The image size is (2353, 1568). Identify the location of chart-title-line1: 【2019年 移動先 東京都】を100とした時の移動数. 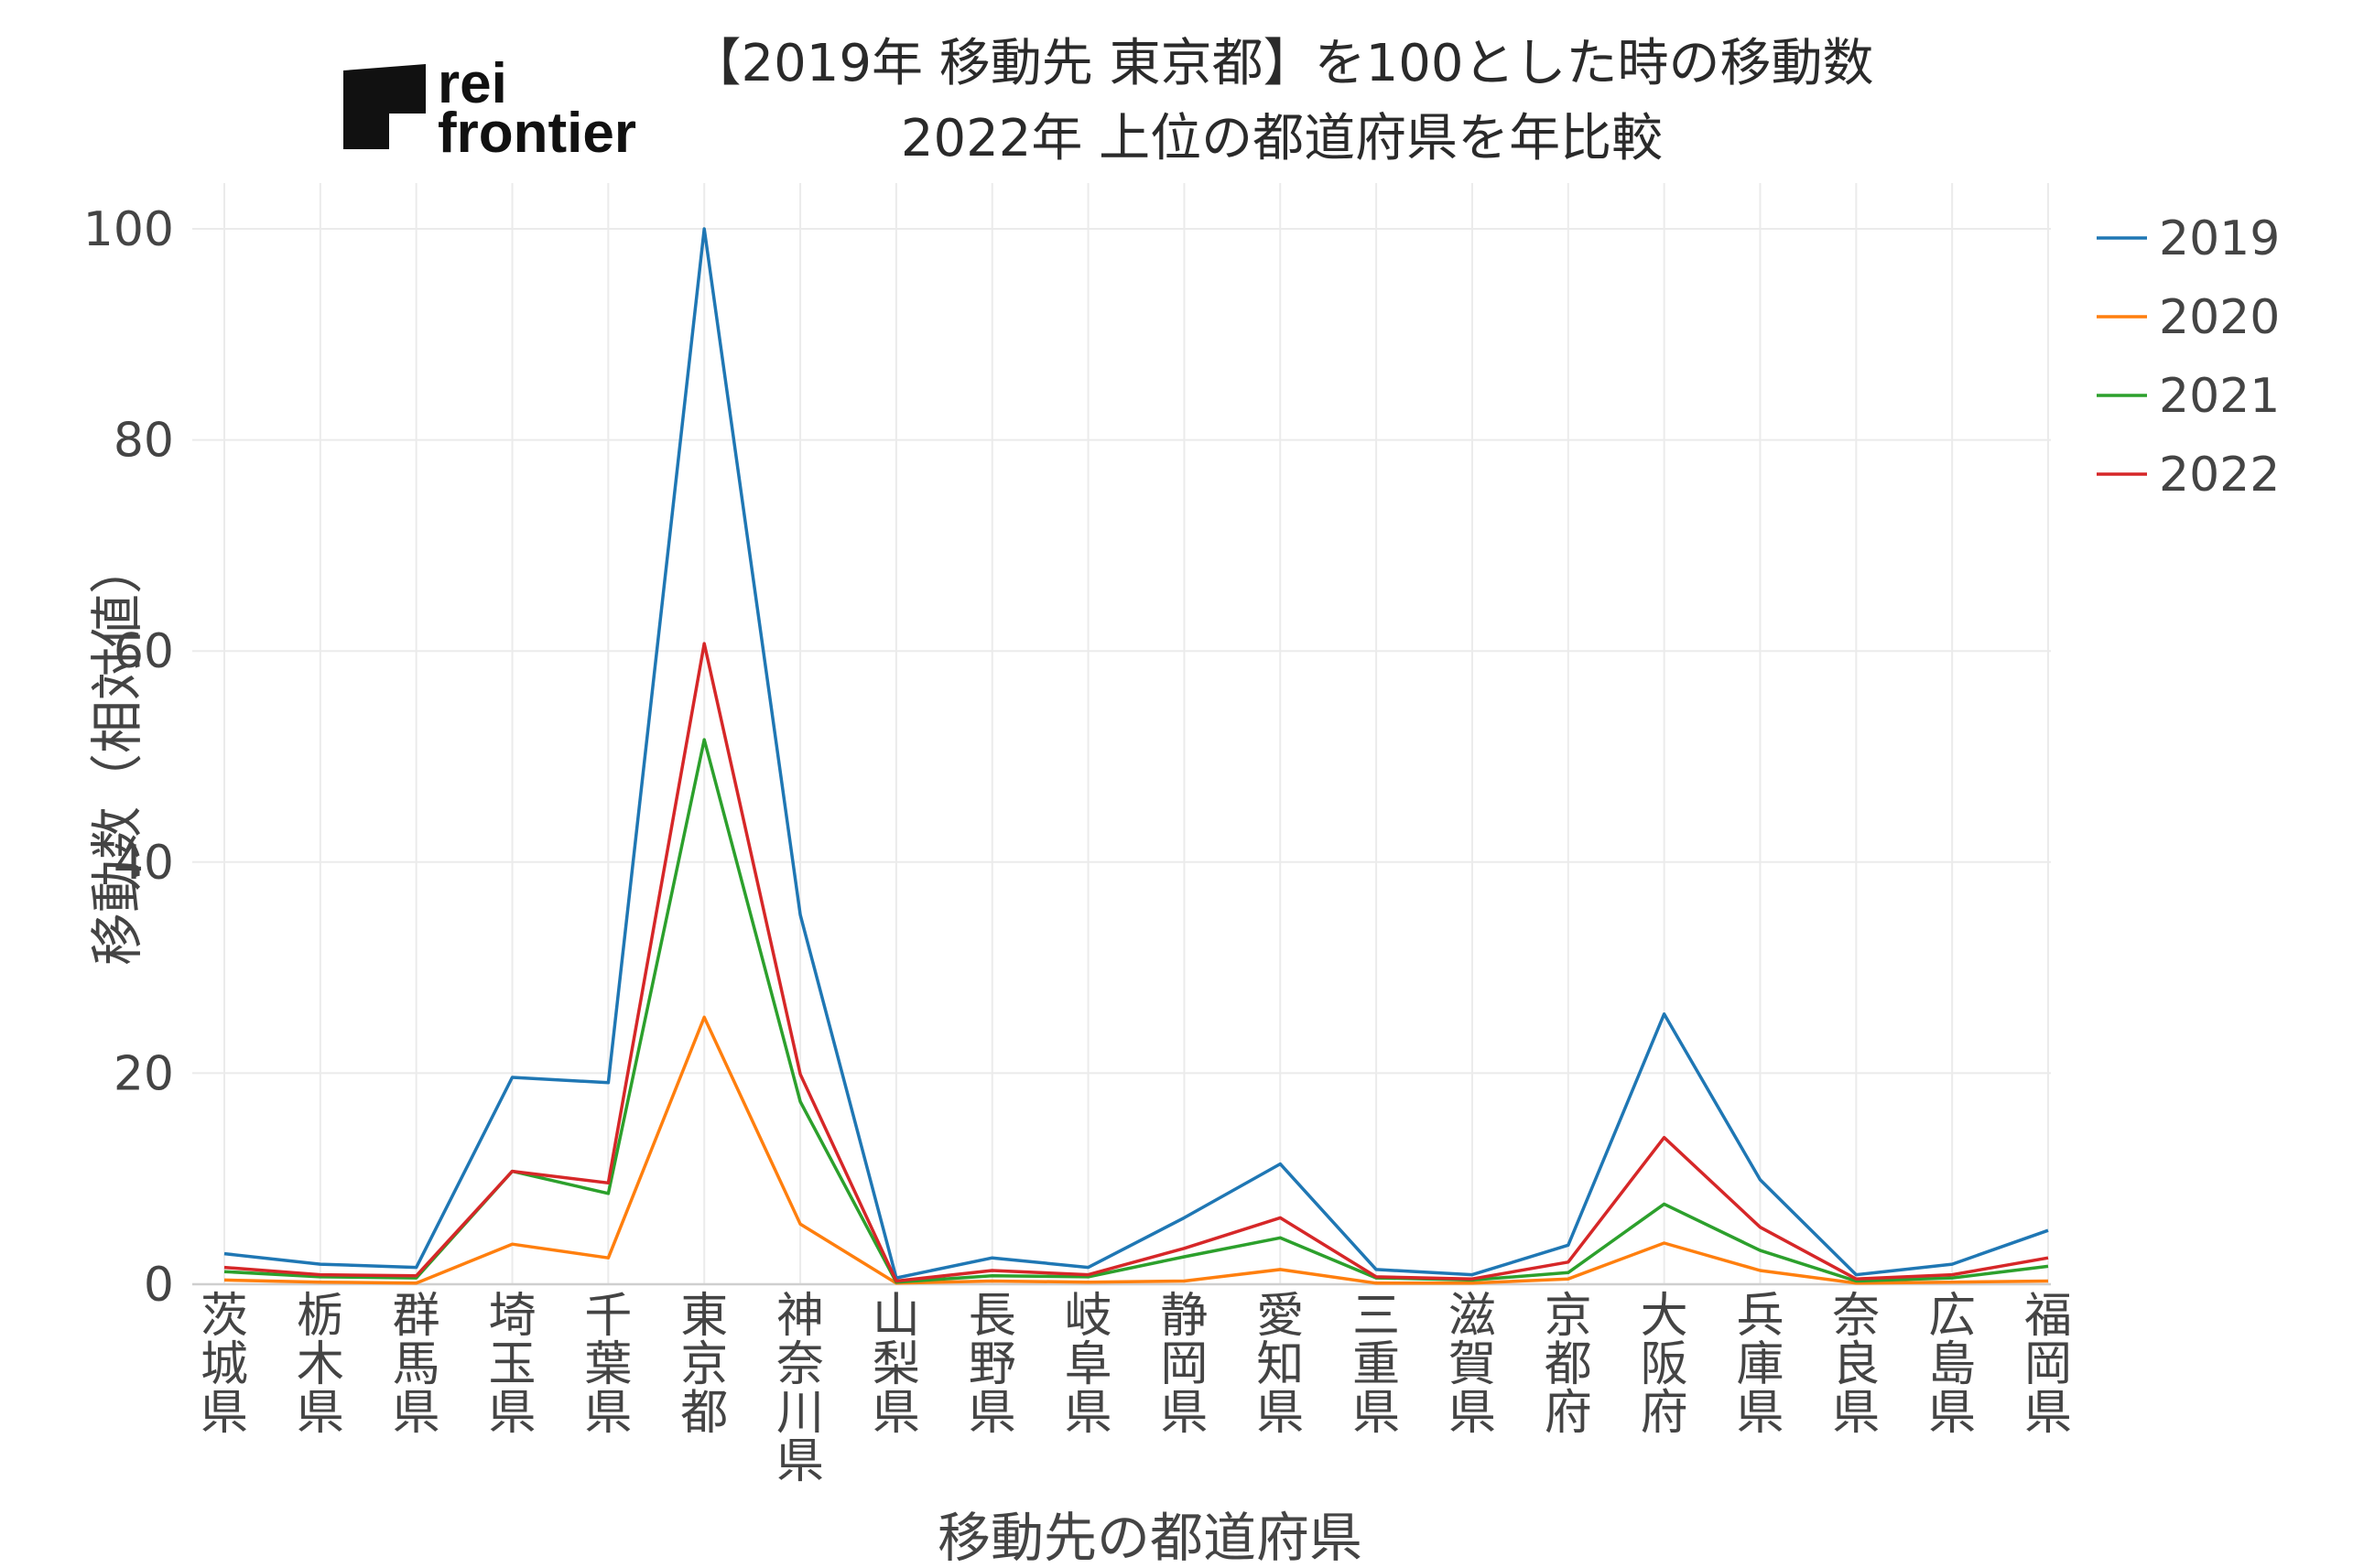
(1281, 64).